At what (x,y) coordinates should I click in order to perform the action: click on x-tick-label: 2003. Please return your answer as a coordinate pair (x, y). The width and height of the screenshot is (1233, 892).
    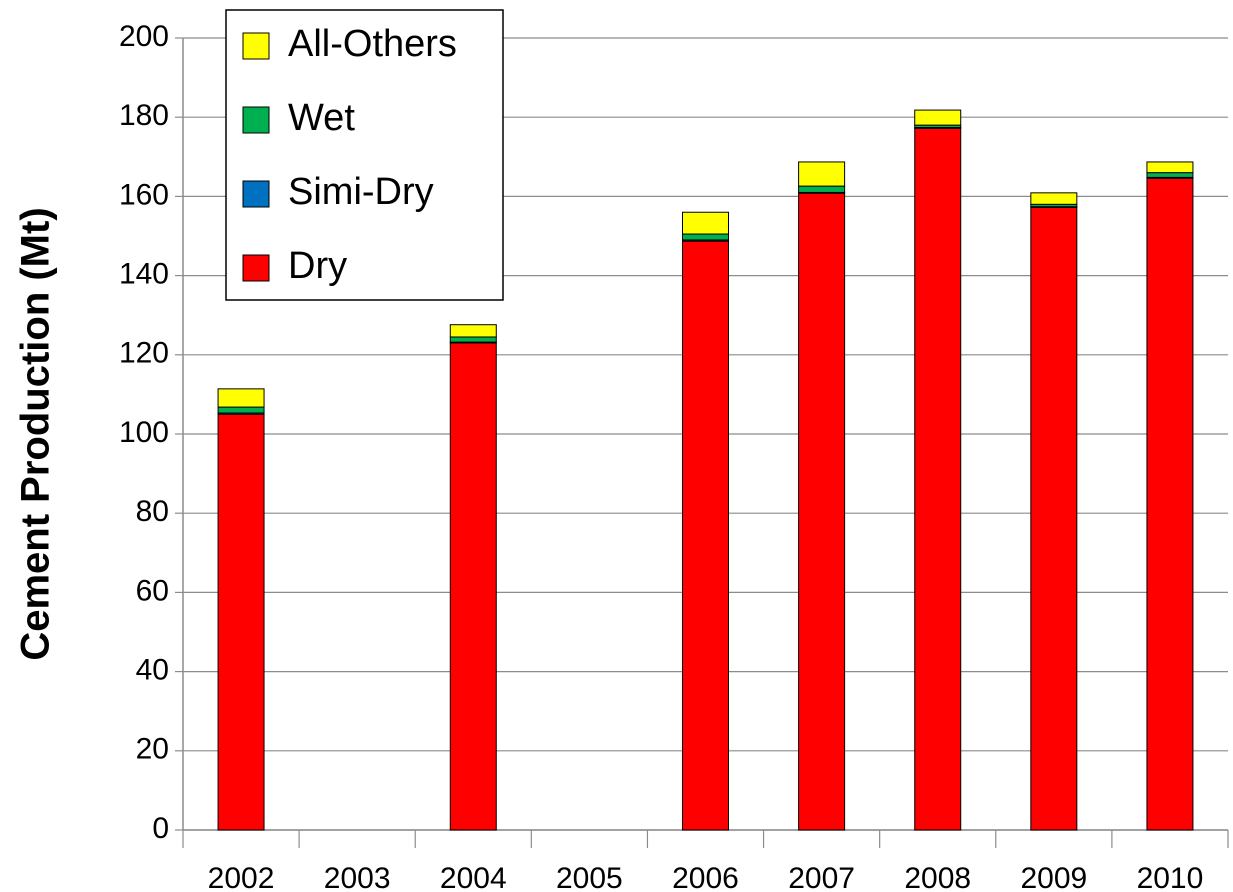
    Looking at the image, I should click on (357, 877).